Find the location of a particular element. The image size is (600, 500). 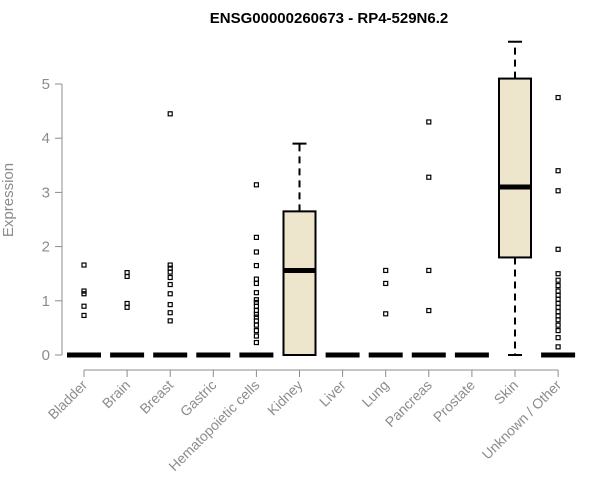

y-tick-label: 5 is located at coordinates (46, 84).